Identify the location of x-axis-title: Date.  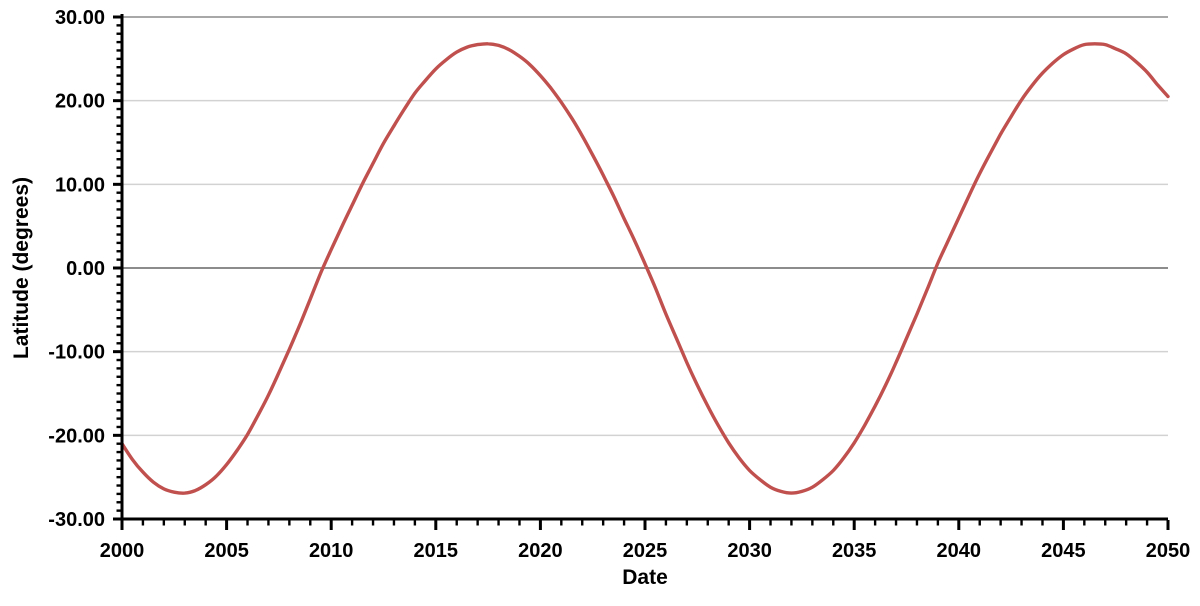
(645, 577).